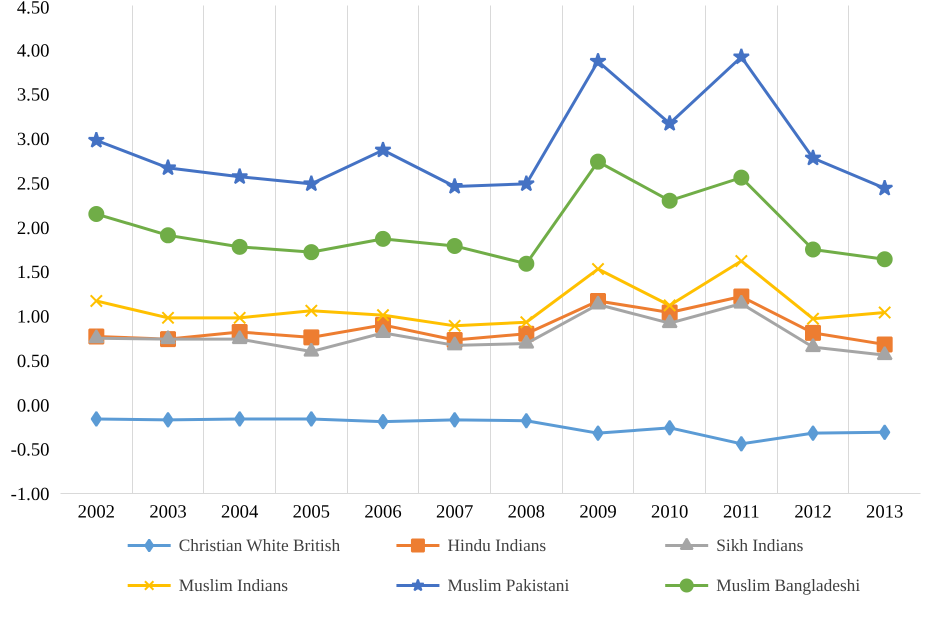 The image size is (950, 623). What do you see at coordinates (741, 512) in the screenshot?
I see `x-tick-label: 2011` at bounding box center [741, 512].